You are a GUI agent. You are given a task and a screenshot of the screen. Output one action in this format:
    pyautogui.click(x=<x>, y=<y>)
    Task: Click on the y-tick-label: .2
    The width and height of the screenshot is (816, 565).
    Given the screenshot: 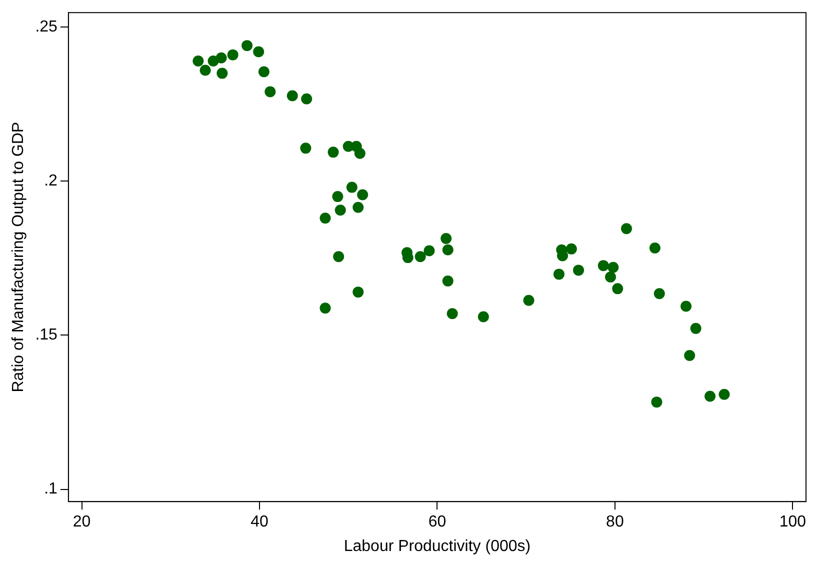 What is the action you would take?
    pyautogui.click(x=51, y=181)
    